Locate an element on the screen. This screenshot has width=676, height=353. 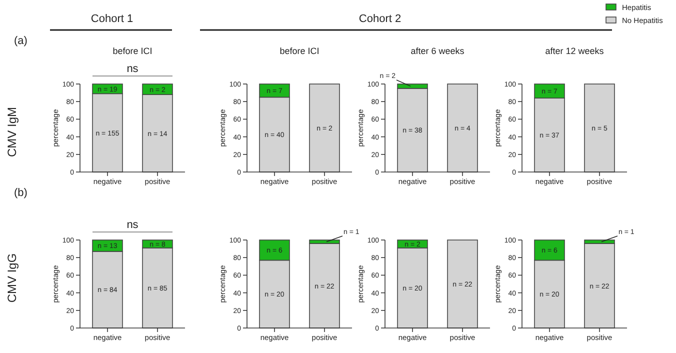
text: Cohort 2 is located at coordinates (380, 19).